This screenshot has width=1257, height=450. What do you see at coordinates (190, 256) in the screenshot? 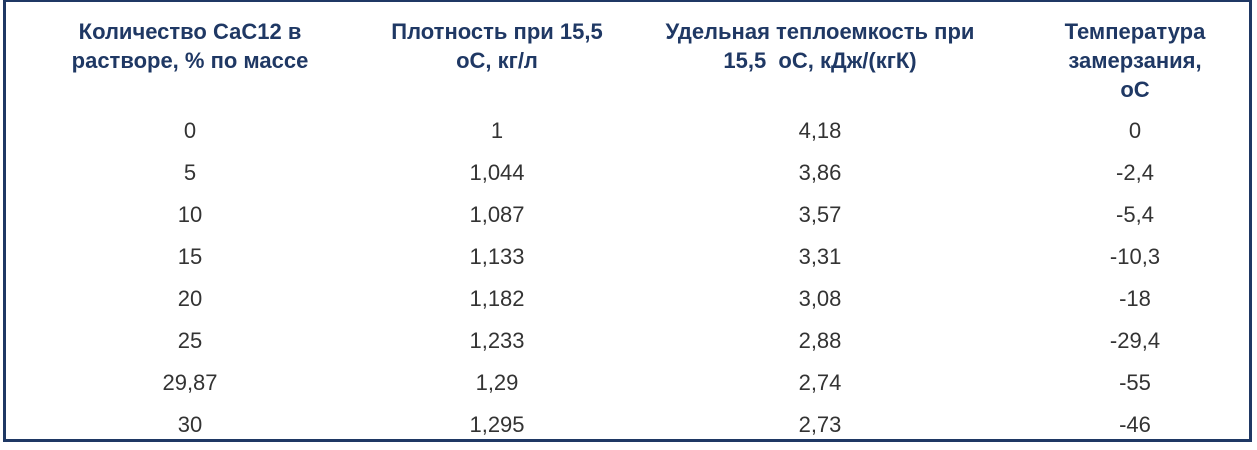
I see `table-cell: 15` at bounding box center [190, 256].